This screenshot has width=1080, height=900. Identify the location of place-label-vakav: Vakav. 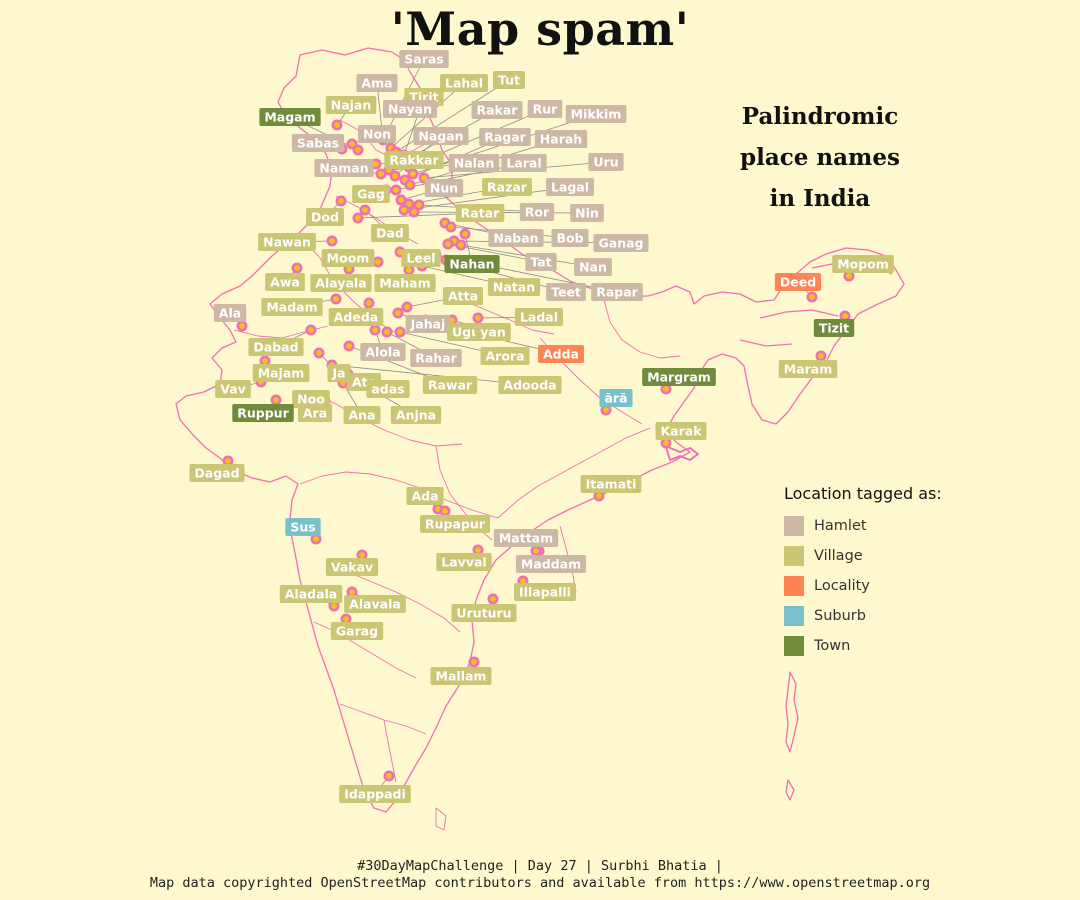
(352, 567).